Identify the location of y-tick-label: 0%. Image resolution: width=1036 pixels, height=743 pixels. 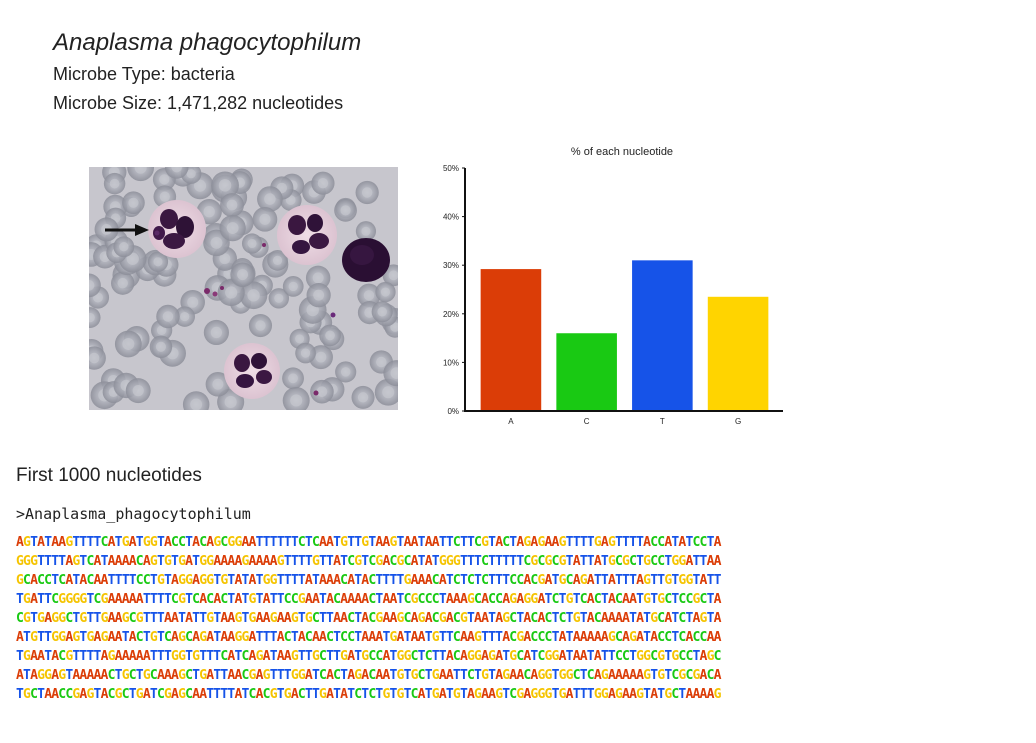
(453, 411).